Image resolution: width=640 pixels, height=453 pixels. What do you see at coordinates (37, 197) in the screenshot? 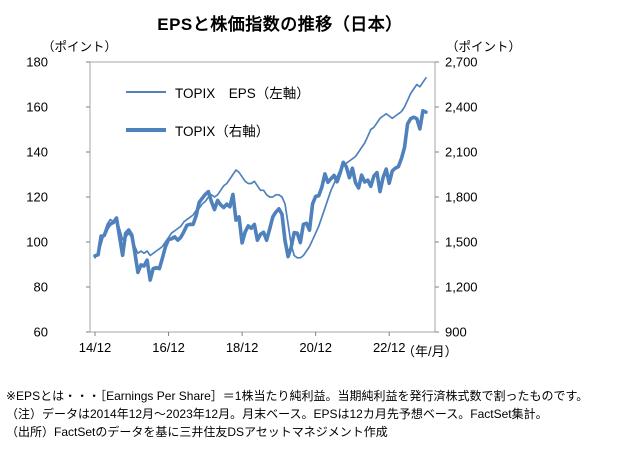
I see `left-axis-tick-label: 120` at bounding box center [37, 197].